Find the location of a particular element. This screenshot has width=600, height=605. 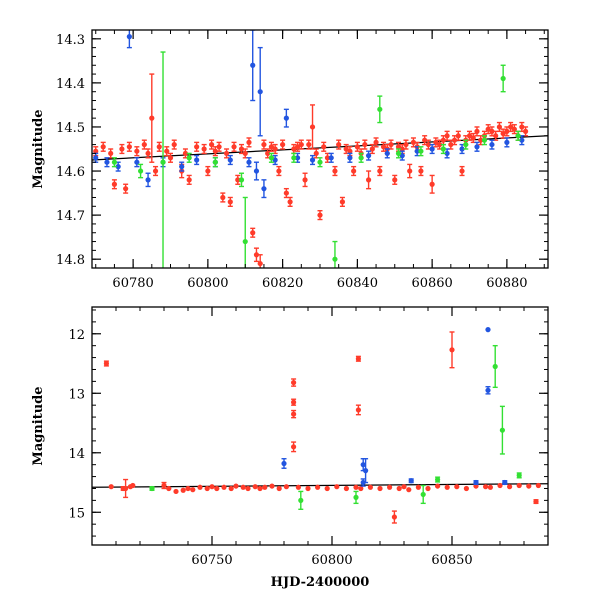

y-tick-label: 14.6 is located at coordinates (70, 172).